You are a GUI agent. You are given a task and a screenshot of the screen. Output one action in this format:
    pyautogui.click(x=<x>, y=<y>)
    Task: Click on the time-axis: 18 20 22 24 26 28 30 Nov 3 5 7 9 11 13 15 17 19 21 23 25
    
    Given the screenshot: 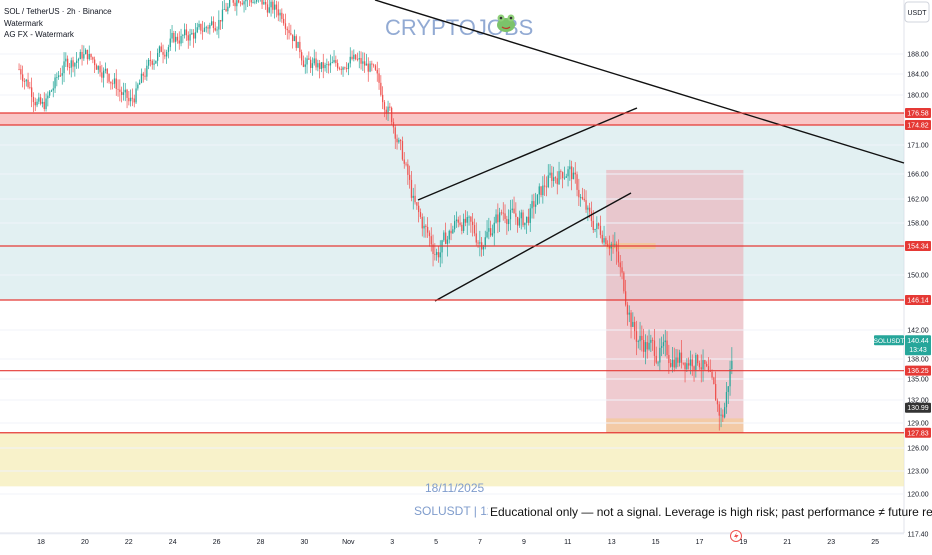 What is the action you would take?
    pyautogui.click(x=458, y=542)
    